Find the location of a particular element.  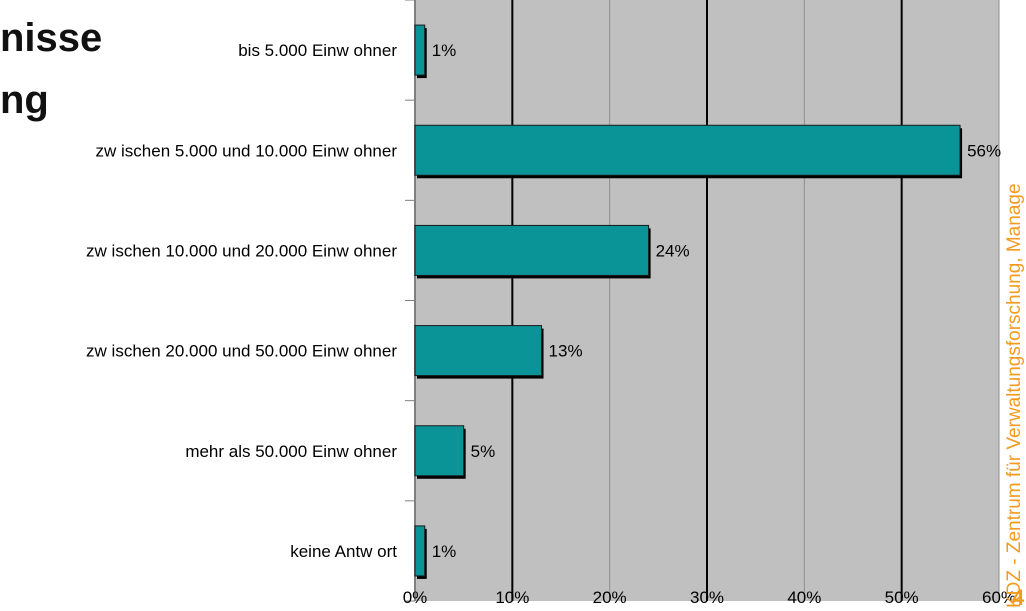

data-label: 24% is located at coordinates (673, 250).